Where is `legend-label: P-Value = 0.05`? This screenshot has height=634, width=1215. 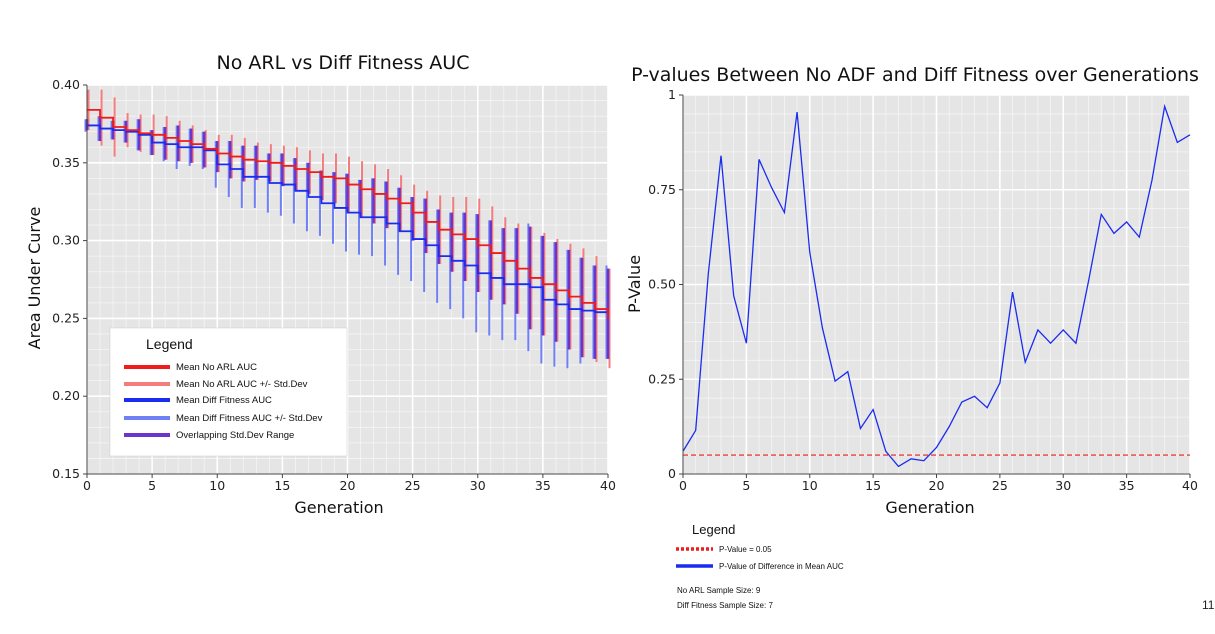 legend-label: P-Value = 0.05 is located at coordinates (745, 549).